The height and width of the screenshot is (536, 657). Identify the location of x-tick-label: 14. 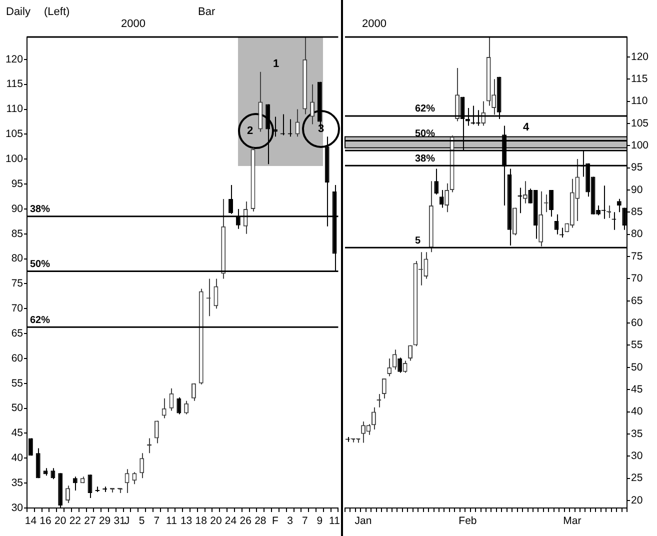
(30, 521).